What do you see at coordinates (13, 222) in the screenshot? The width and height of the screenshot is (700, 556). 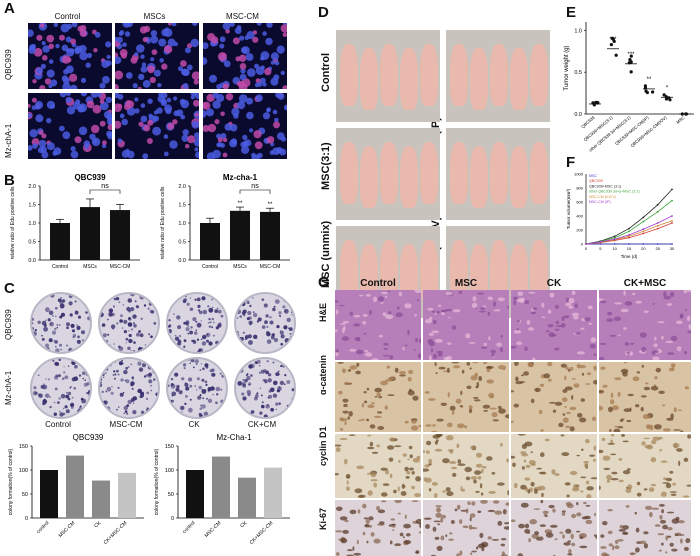 I see `y-axis-label: relative ratio of Edu positive cells` at bounding box center [13, 222].